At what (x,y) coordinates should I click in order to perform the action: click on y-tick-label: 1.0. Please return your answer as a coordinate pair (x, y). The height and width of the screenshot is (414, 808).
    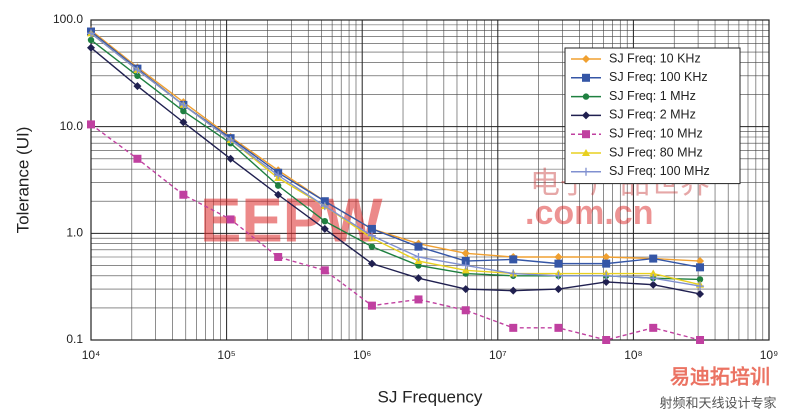
    Looking at the image, I should click on (74, 233).